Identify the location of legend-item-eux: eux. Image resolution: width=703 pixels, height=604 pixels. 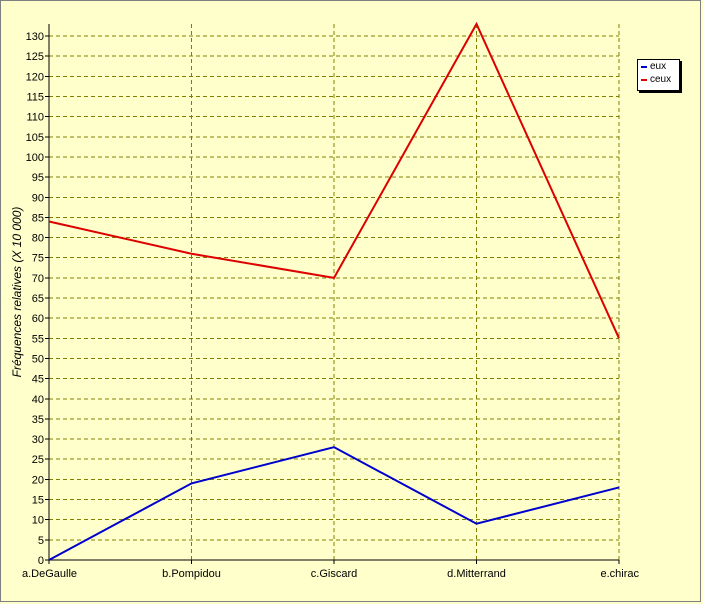
(658, 66).